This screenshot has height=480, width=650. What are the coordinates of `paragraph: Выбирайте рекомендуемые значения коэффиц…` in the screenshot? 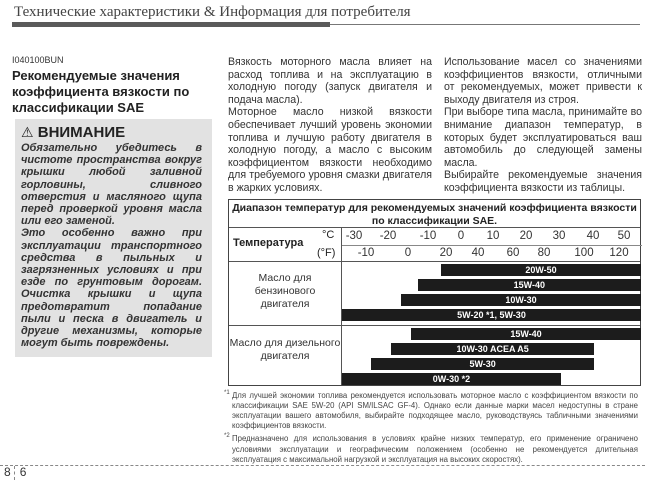 It's located at (543, 181).